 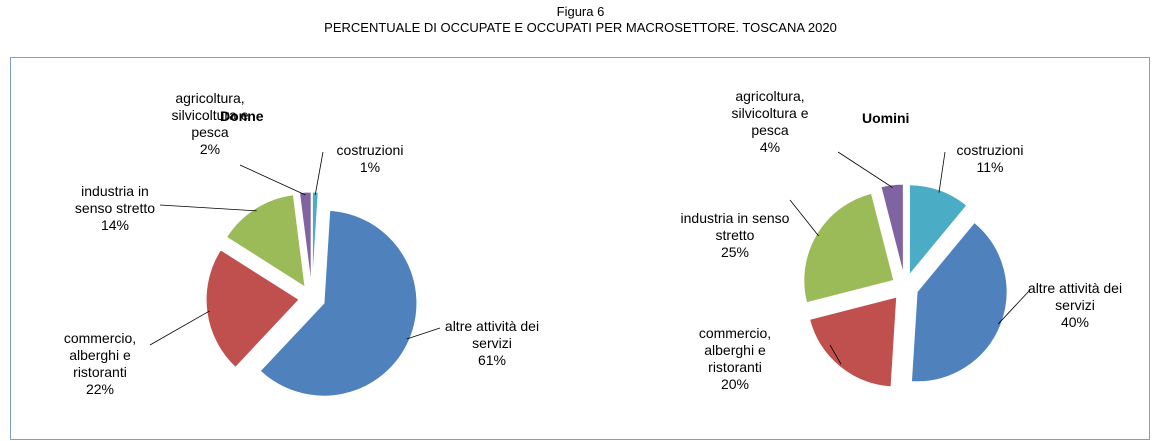 I want to click on value-label: 61%, so click(x=492, y=360).